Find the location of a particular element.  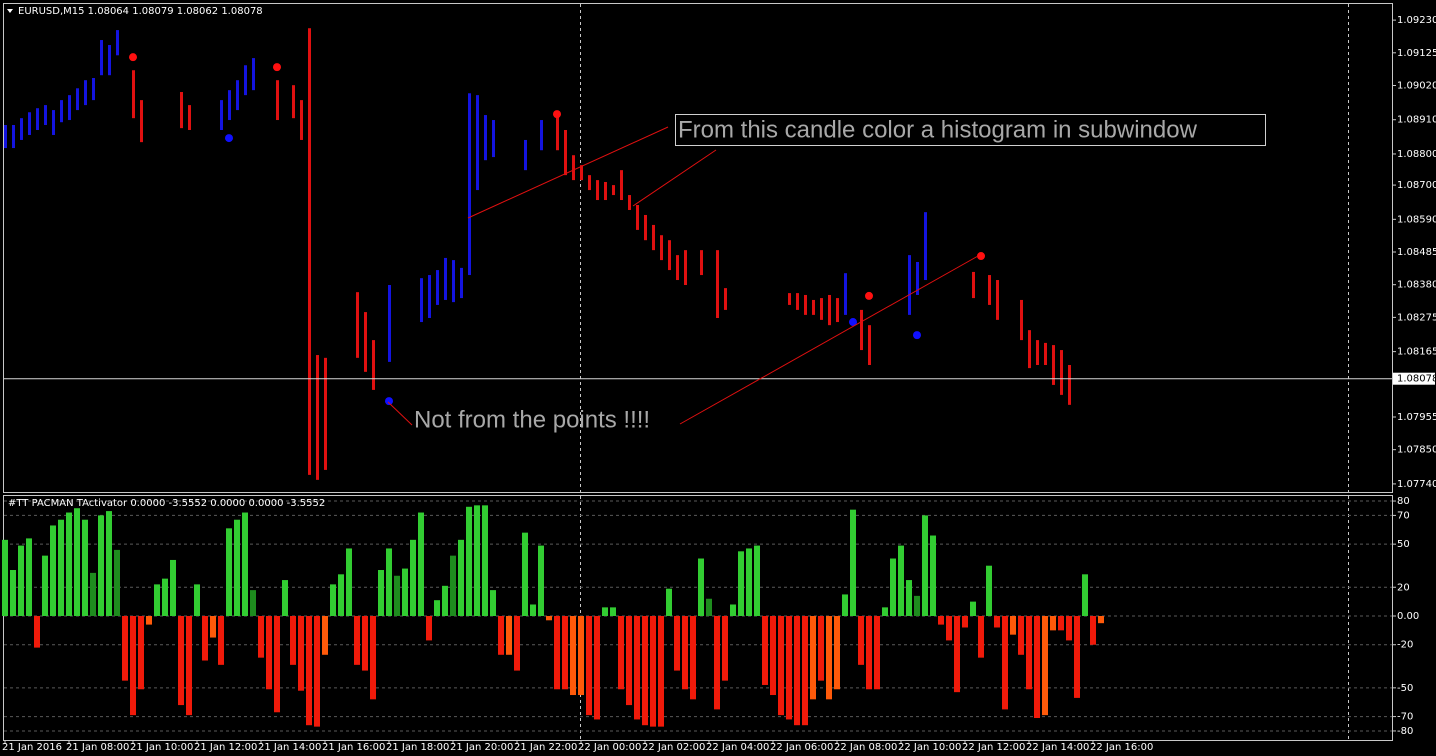

y-tick-label: 0.00 is located at coordinates (1408, 616).